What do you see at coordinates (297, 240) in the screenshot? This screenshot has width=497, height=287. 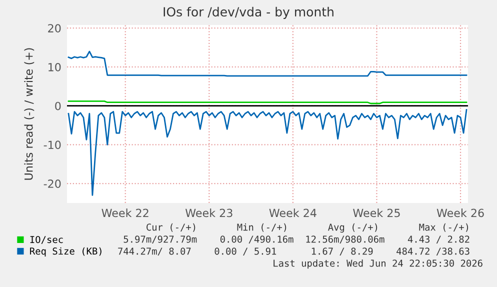 I see `text: 5.97m/927.79m 0.00 /490.16m 12.56m/980.06m 4.43 / 2.82` at bounding box center [297, 240].